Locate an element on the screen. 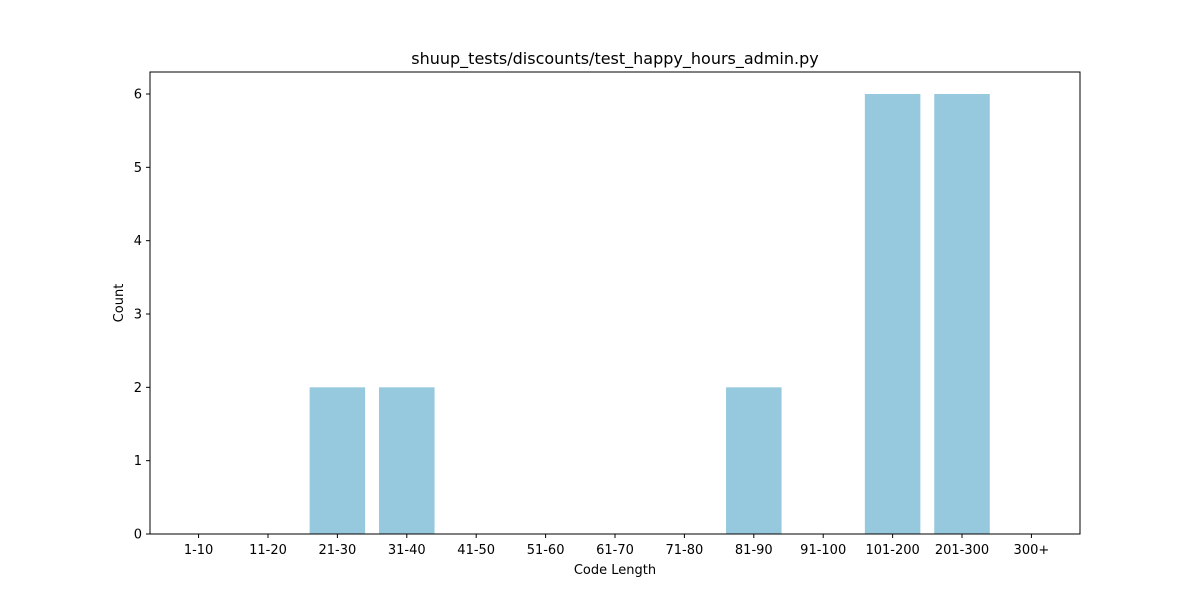 The image size is (1200, 600). y-tick-label: 0 is located at coordinates (138, 535).